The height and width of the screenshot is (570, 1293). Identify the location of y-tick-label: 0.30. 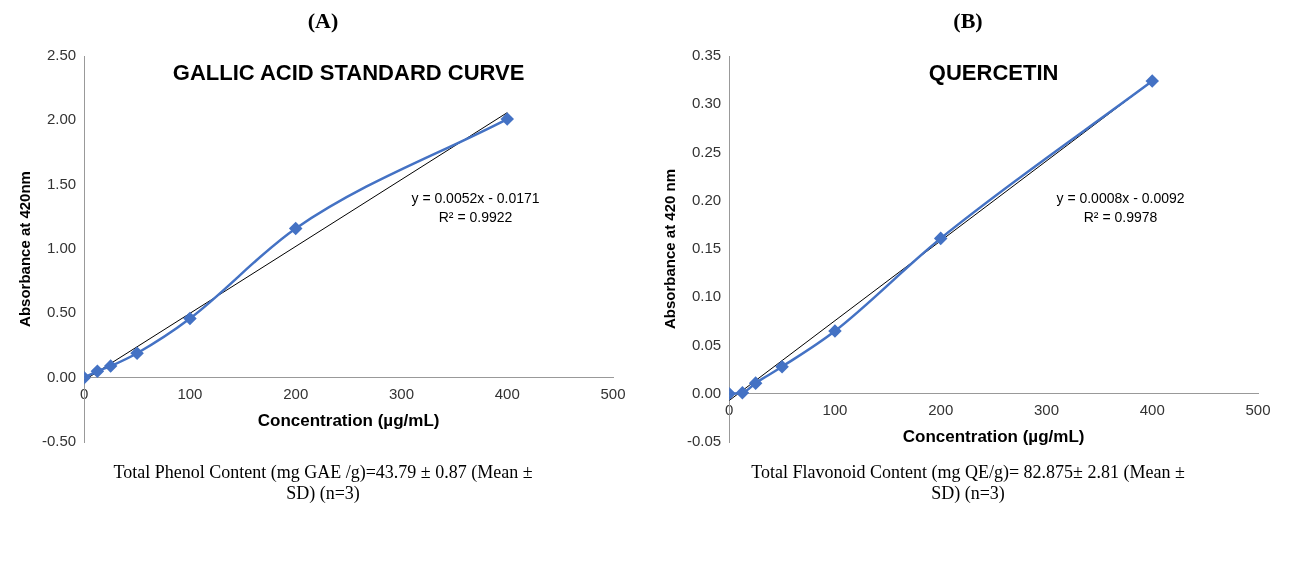
(706, 103).